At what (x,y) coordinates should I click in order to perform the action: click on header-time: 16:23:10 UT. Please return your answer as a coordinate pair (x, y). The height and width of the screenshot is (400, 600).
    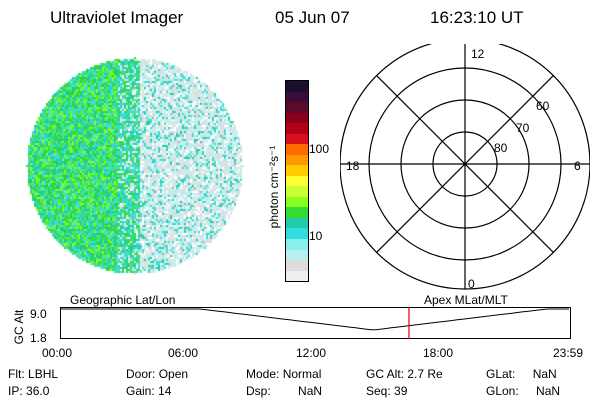
    Looking at the image, I should click on (477, 17).